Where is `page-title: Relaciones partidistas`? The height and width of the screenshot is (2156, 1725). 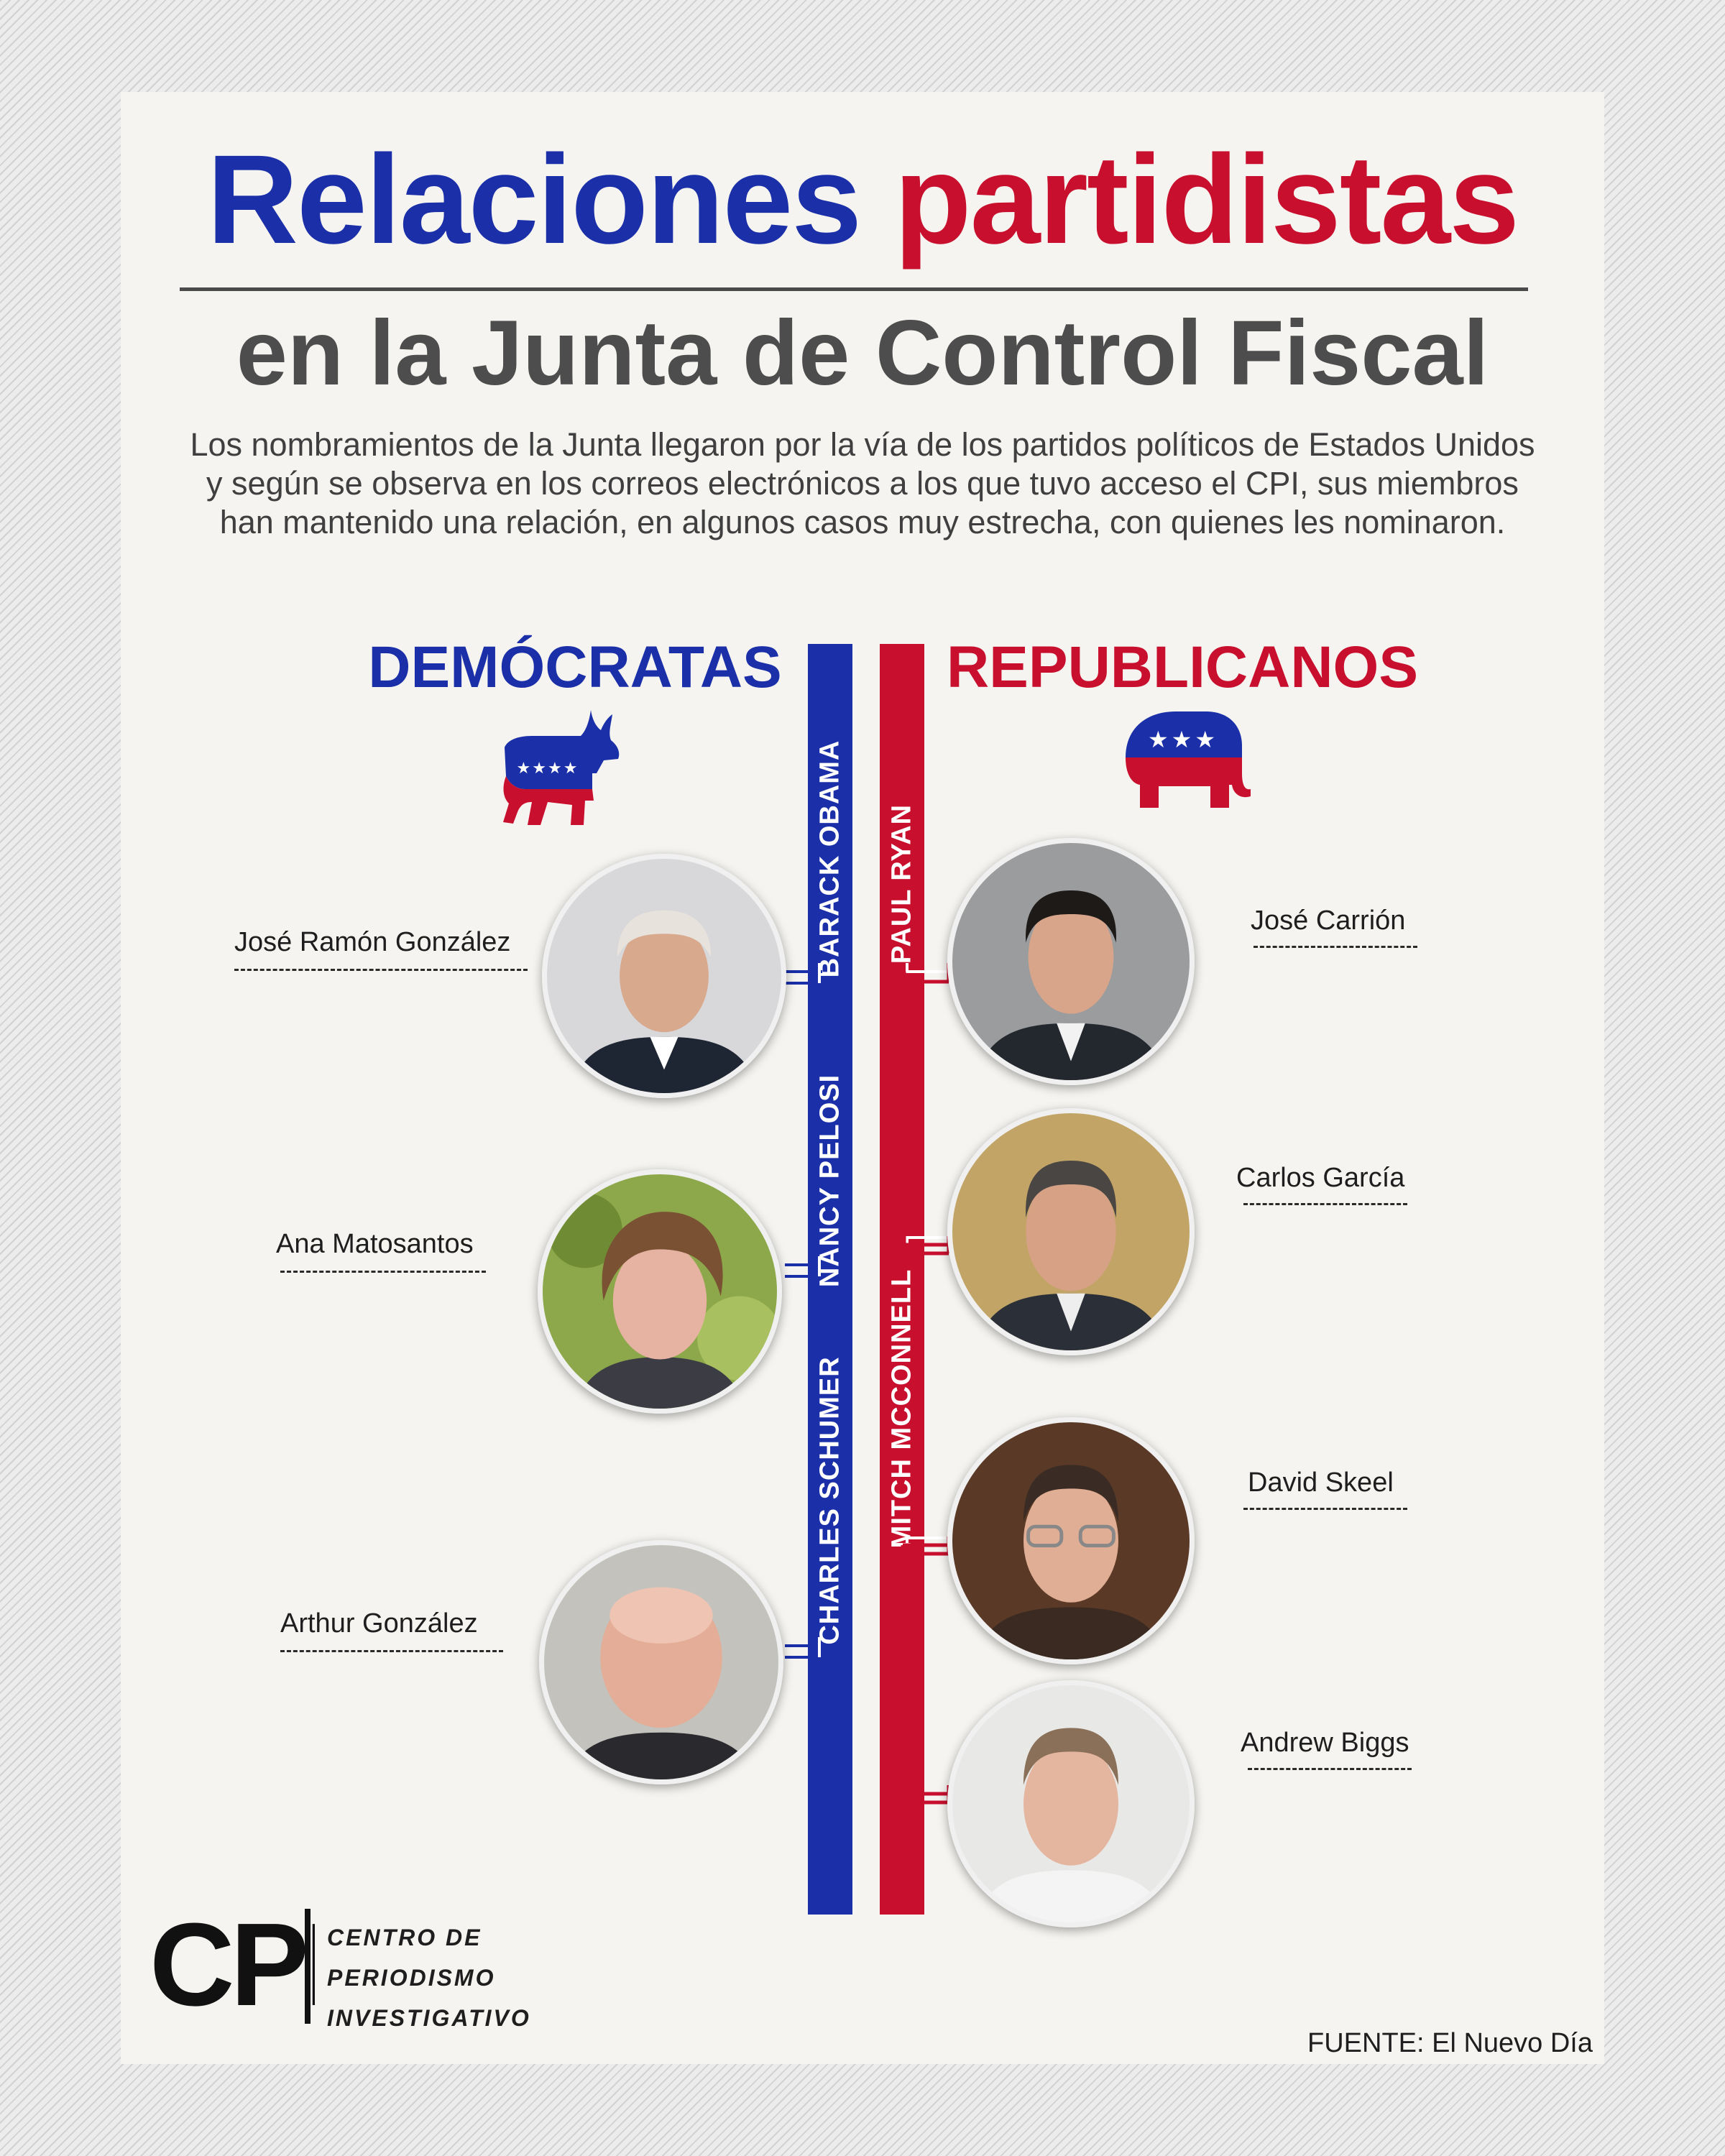
page-title: Relaciones partidistas is located at coordinates (862, 200).